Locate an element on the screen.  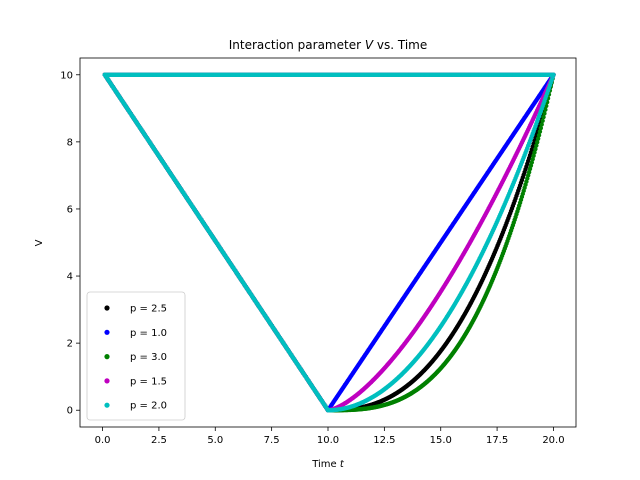
legend: p = 2.5 p = 1.0 p = 3.0 p = 1.5 p = 2.0 is located at coordinates (136, 356).